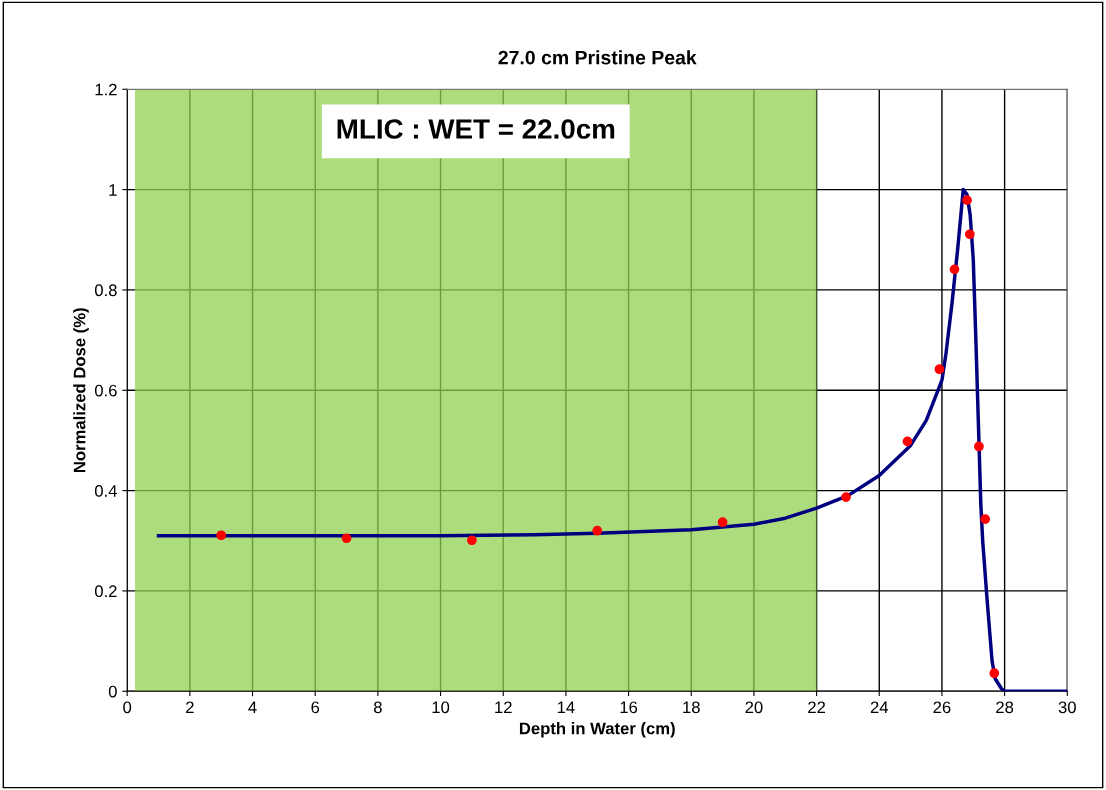 This screenshot has width=1106, height=790. I want to click on x-tick-label: 10, so click(441, 707).